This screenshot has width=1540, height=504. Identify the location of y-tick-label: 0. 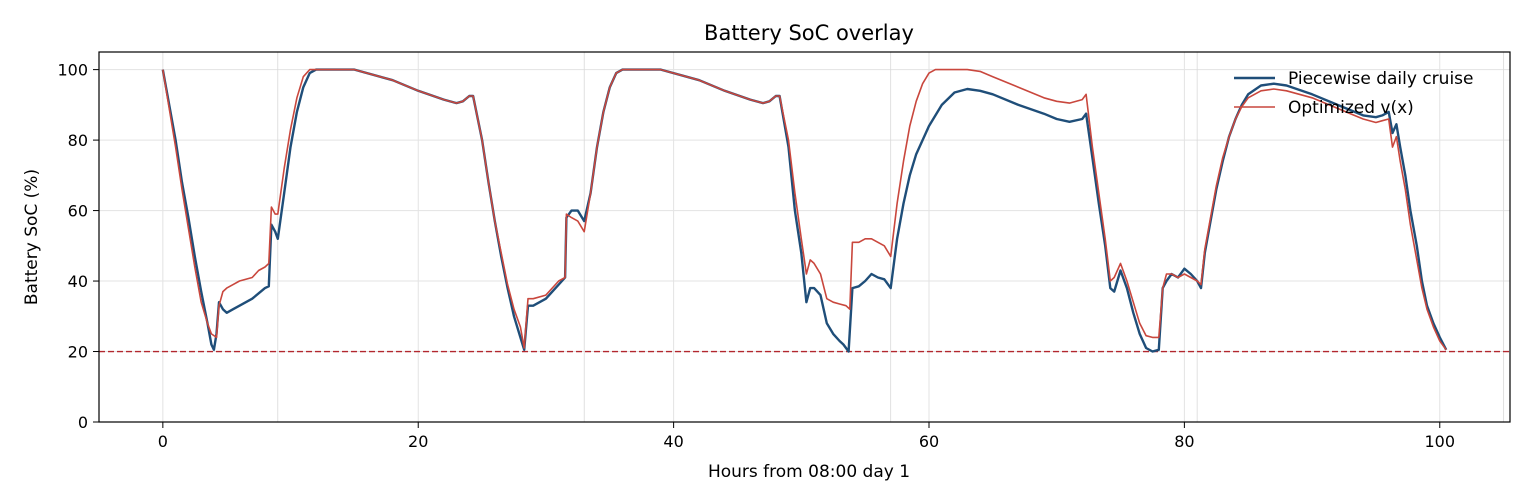
(83, 422).